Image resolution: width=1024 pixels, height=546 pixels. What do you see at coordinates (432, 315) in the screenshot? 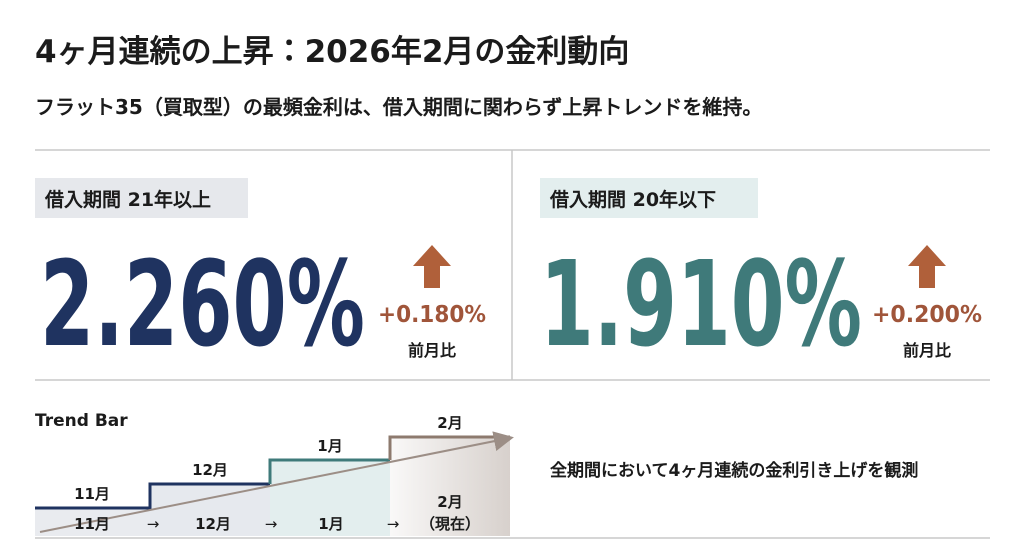
I see `change: +0.180%` at bounding box center [432, 315].